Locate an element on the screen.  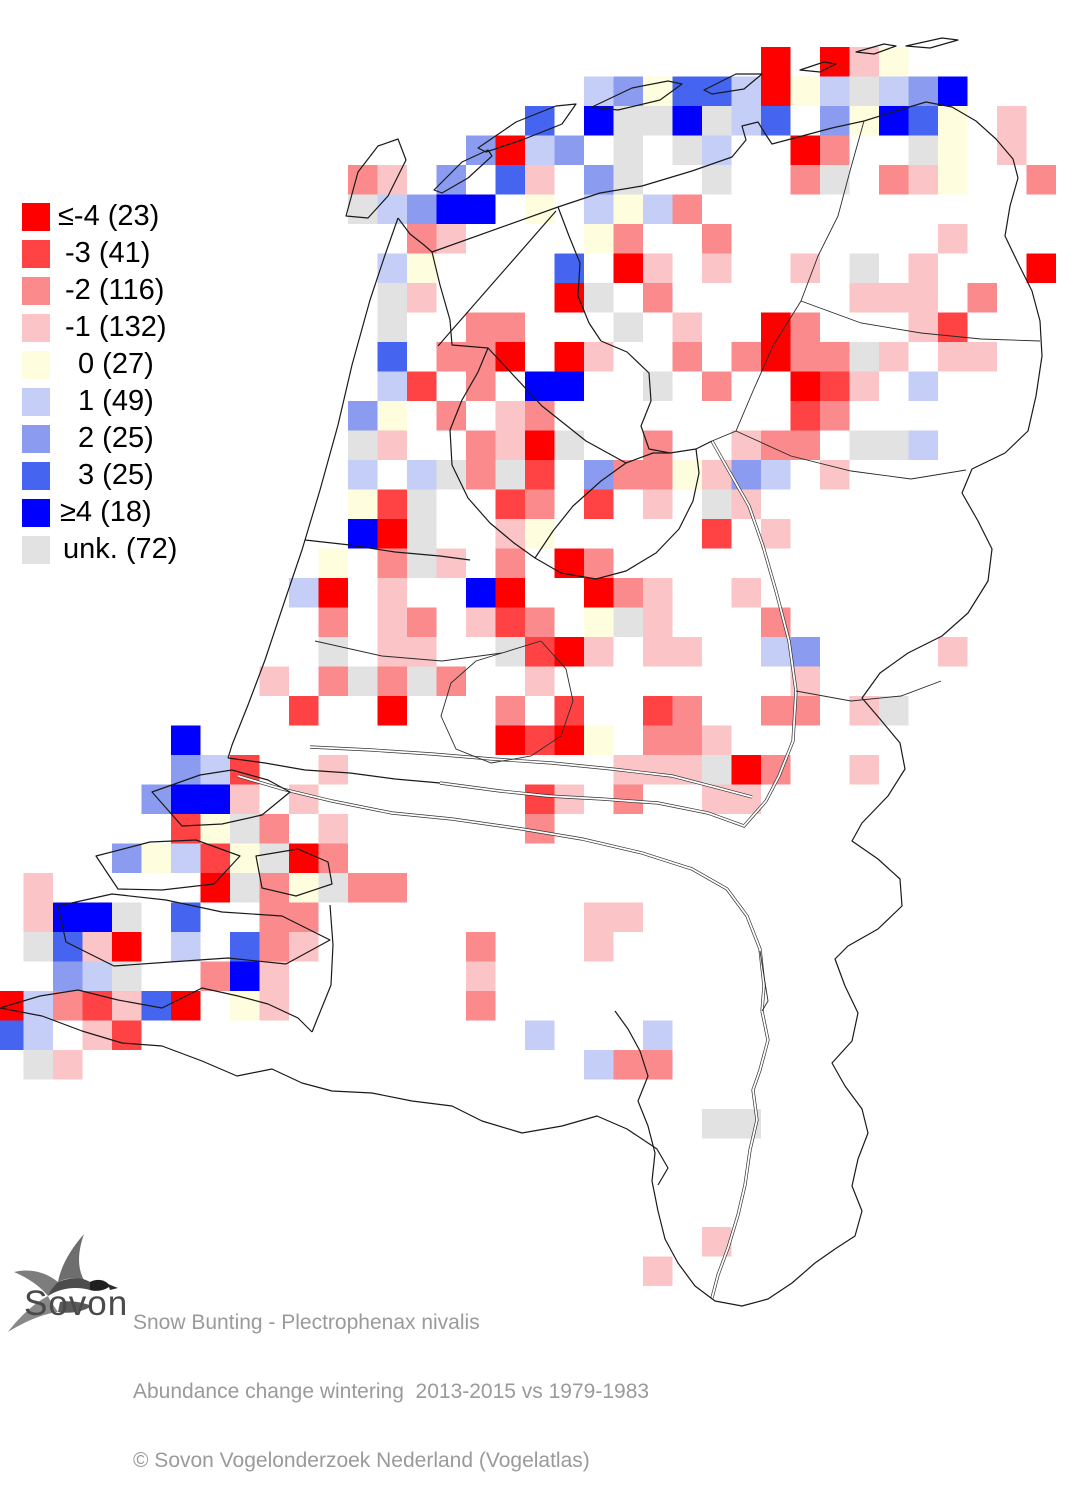
legend-label: -1 (132) is located at coordinates (116, 327).